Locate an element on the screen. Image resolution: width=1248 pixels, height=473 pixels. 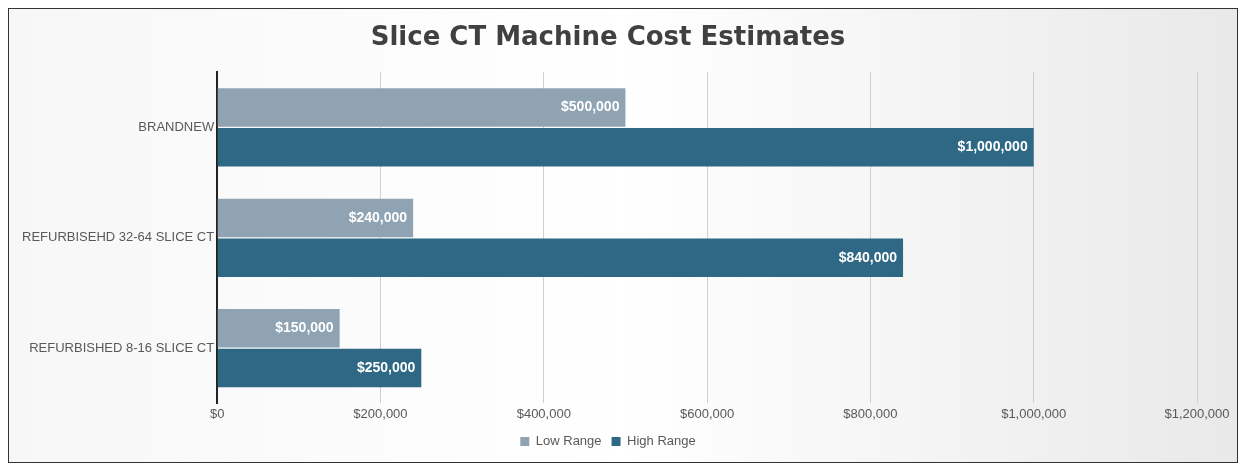
x-tick-label: $800,000 is located at coordinates (870, 413).